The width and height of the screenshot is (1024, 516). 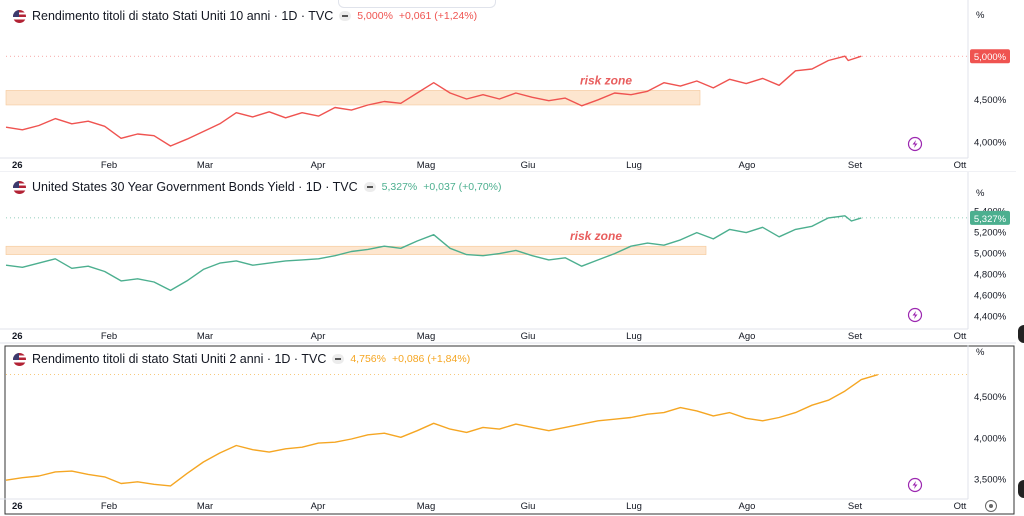 I want to click on y-tick-label: 4,600%, so click(x=990, y=296).